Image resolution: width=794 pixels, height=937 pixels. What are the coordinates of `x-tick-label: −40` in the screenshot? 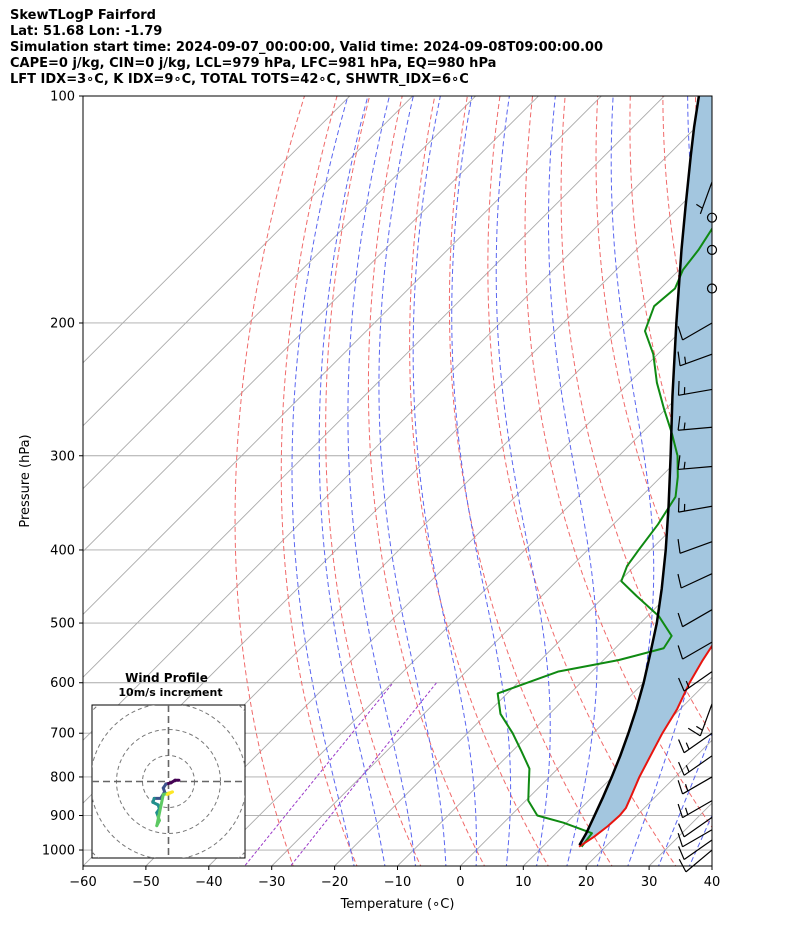 It's located at (208, 882).